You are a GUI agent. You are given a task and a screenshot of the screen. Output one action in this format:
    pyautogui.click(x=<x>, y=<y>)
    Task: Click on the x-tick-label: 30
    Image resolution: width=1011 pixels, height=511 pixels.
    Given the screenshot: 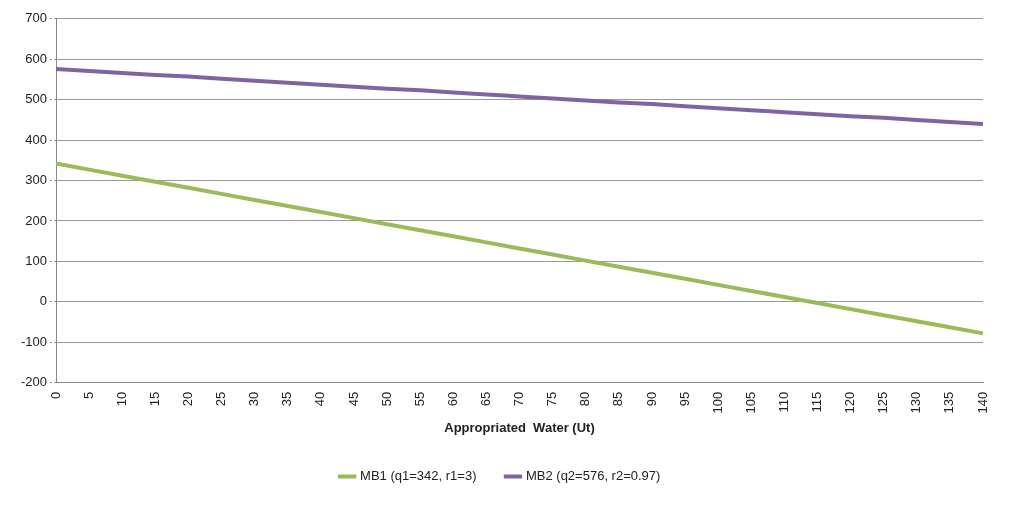 What is the action you would take?
    pyautogui.click(x=254, y=399)
    